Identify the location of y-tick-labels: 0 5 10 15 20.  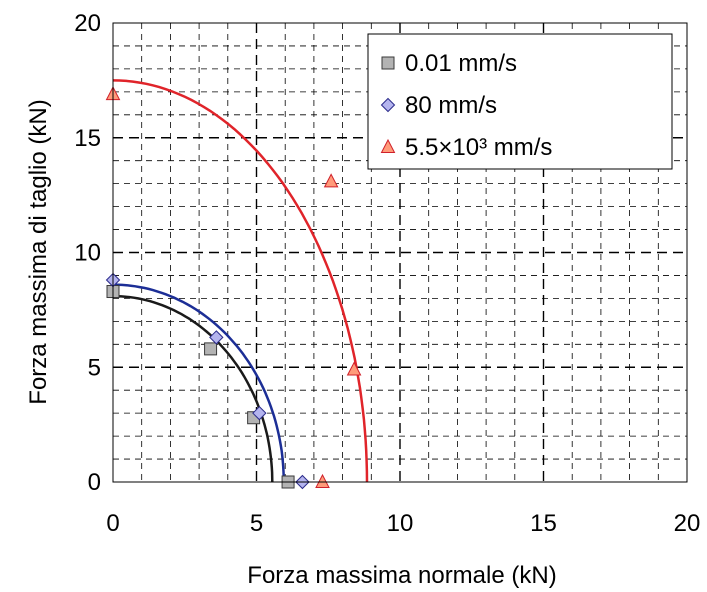
(87, 253).